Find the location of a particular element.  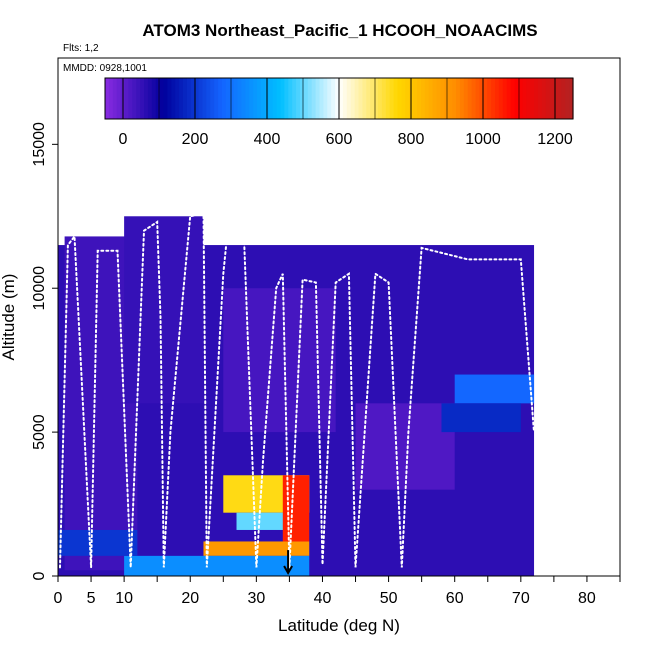

arrow-head is located at coordinates (288, 570).